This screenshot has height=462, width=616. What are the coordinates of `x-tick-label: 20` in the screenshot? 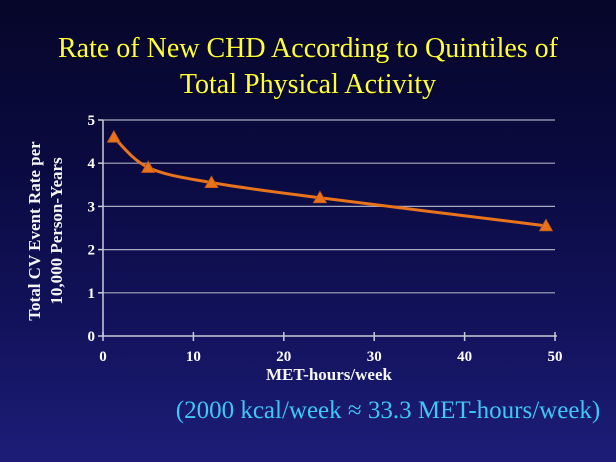 It's located at (283, 357).